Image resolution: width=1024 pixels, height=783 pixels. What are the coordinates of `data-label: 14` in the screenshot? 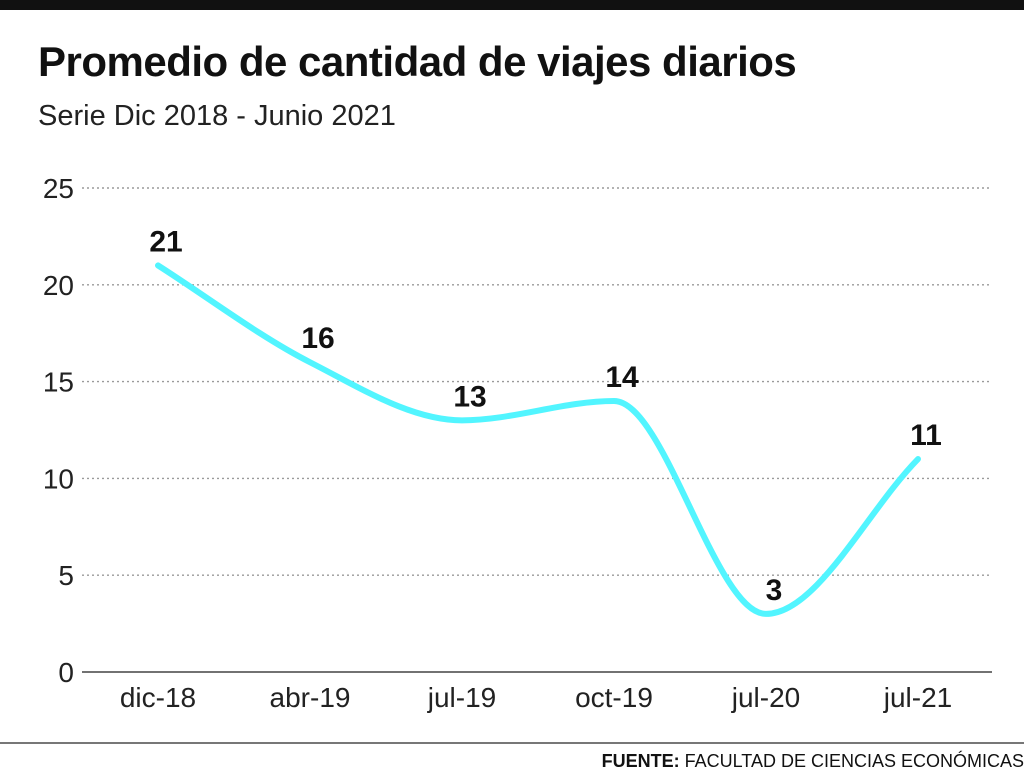 It's located at (622, 377).